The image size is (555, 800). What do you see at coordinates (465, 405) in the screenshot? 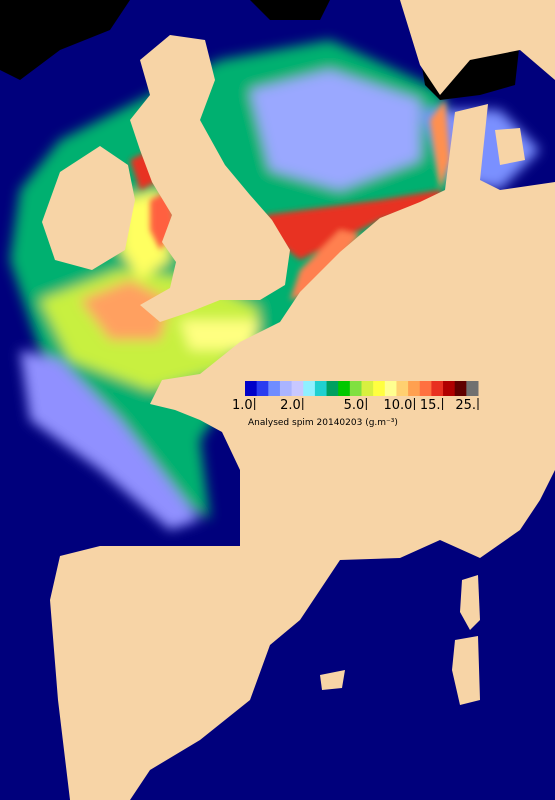
I see `colorbar-tick-label: 25.` at bounding box center [465, 405].